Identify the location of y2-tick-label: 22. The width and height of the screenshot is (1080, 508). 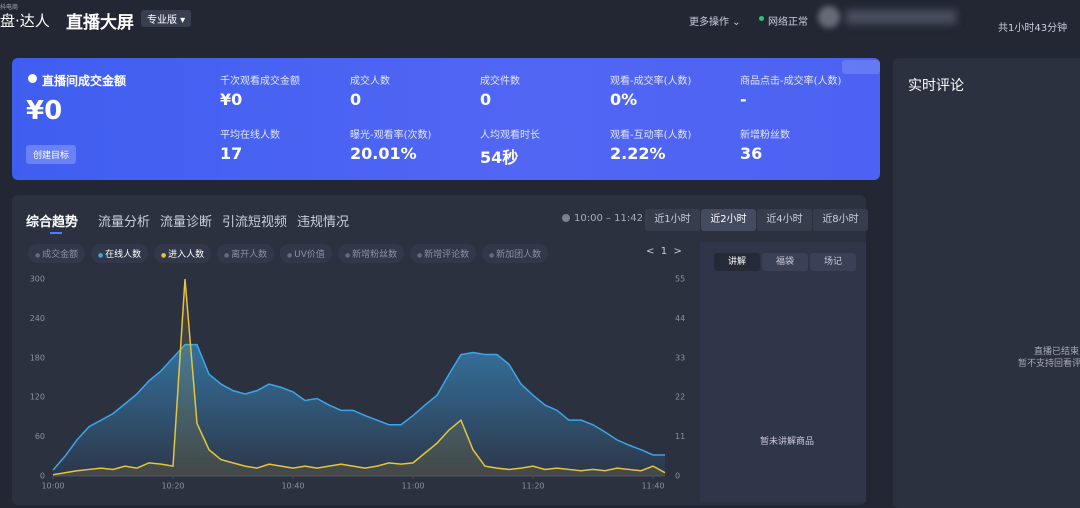
(680, 397).